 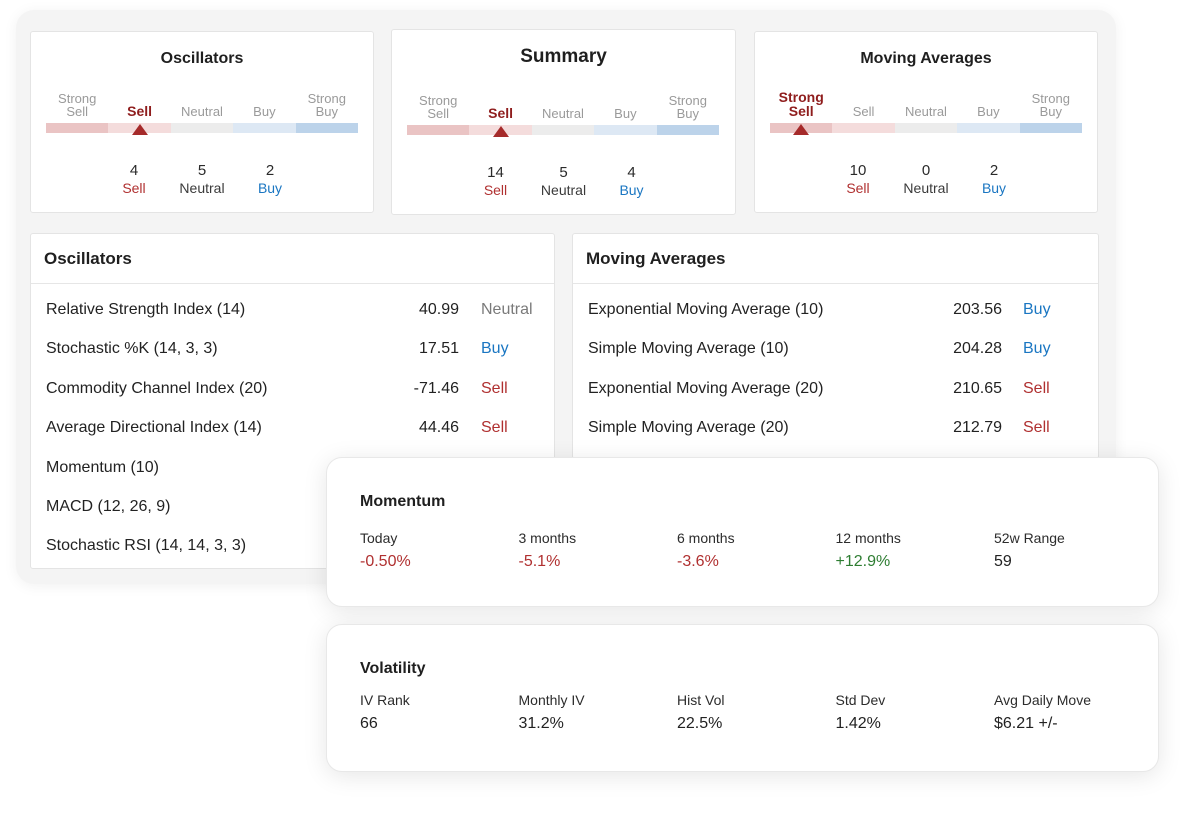 What do you see at coordinates (551, 700) in the screenshot?
I see `stat-label: Monthly IV` at bounding box center [551, 700].